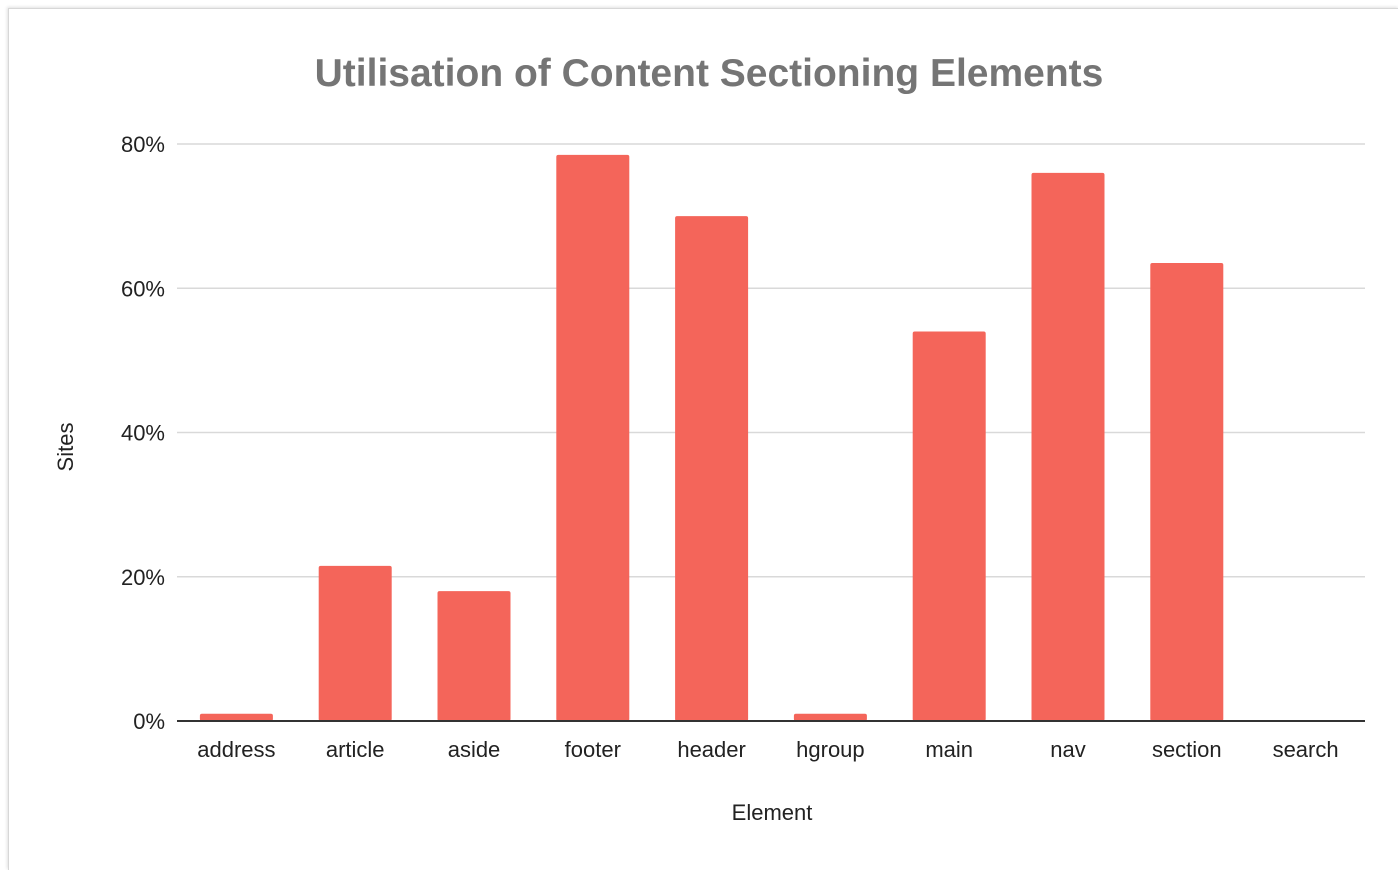 This screenshot has width=1398, height=870. Describe the element at coordinates (949, 526) in the screenshot. I see `bar-main` at that location.